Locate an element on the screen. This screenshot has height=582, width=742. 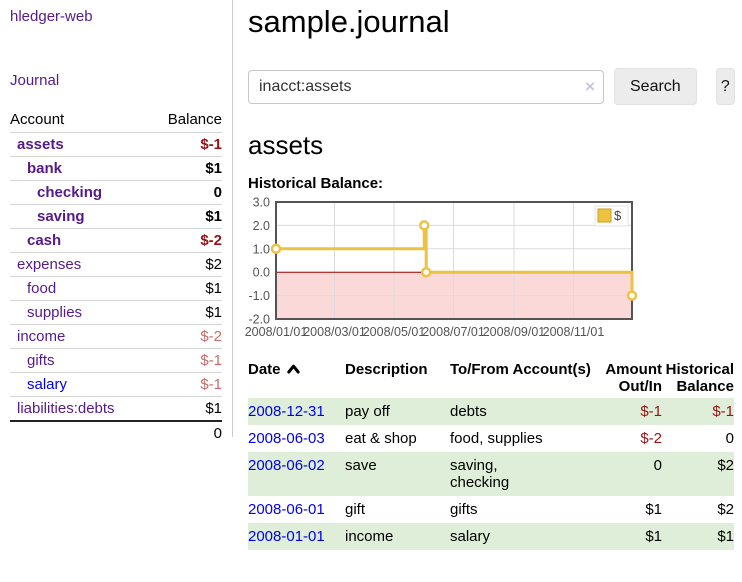
account-row: gifts $-1 is located at coordinates (116, 360).